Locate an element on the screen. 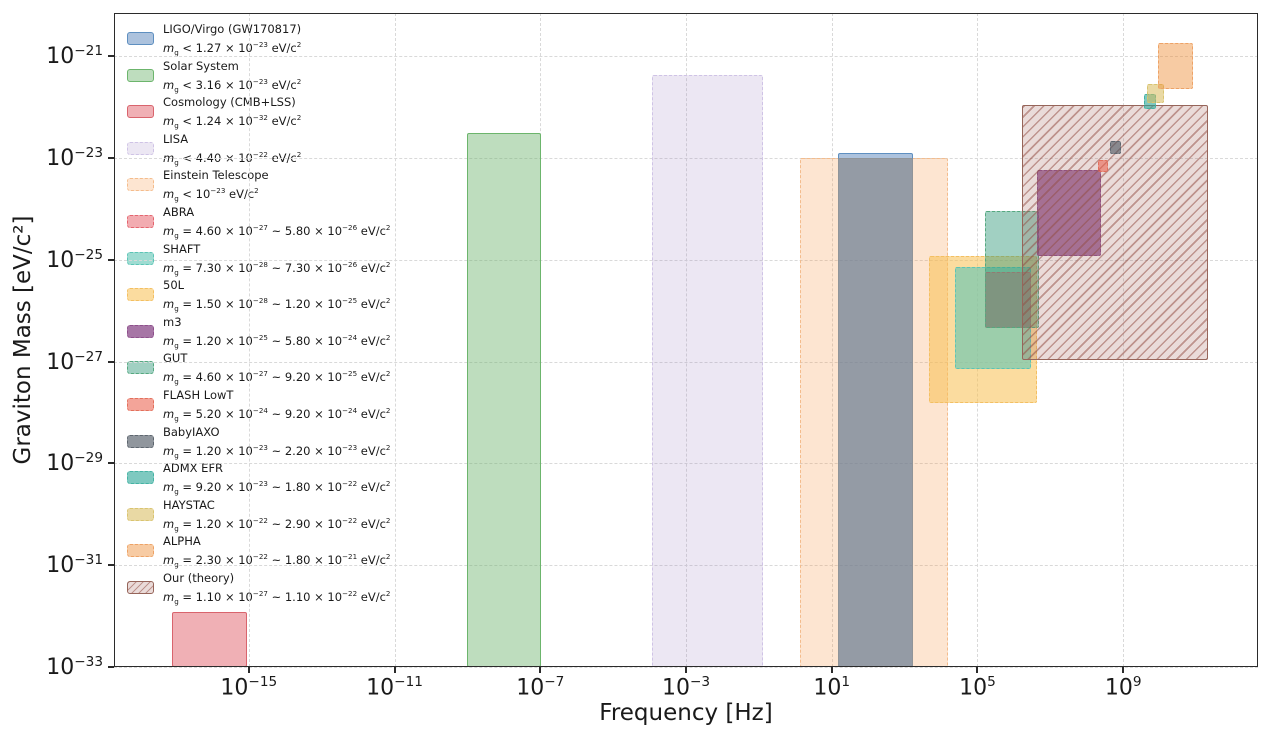  x-tick-label: 10⁹ is located at coordinates (1123, 687).